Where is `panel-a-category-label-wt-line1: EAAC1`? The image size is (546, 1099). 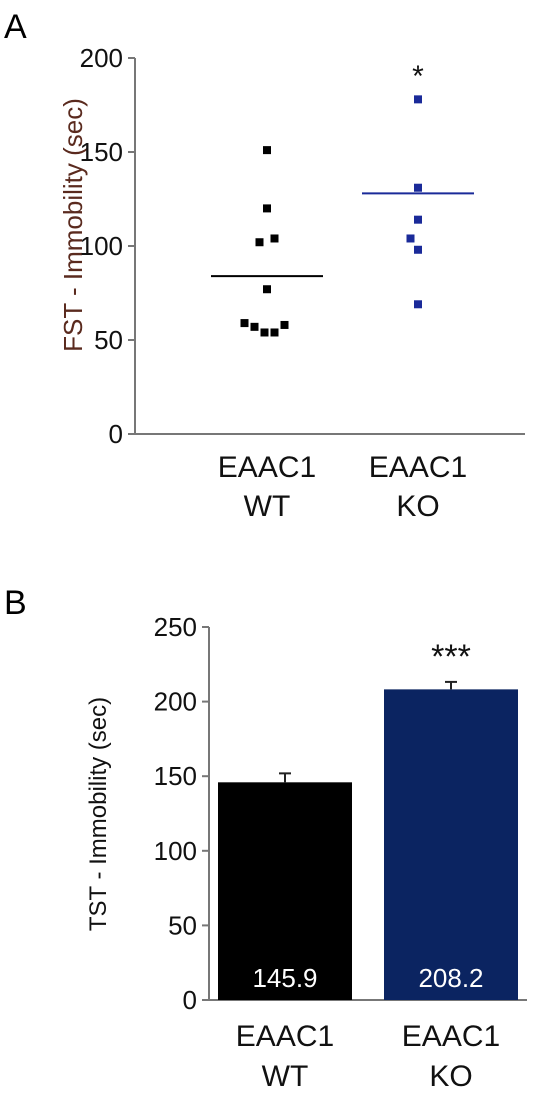
panel-a-category-label-wt-line1: EAAC1 is located at coordinates (267, 467).